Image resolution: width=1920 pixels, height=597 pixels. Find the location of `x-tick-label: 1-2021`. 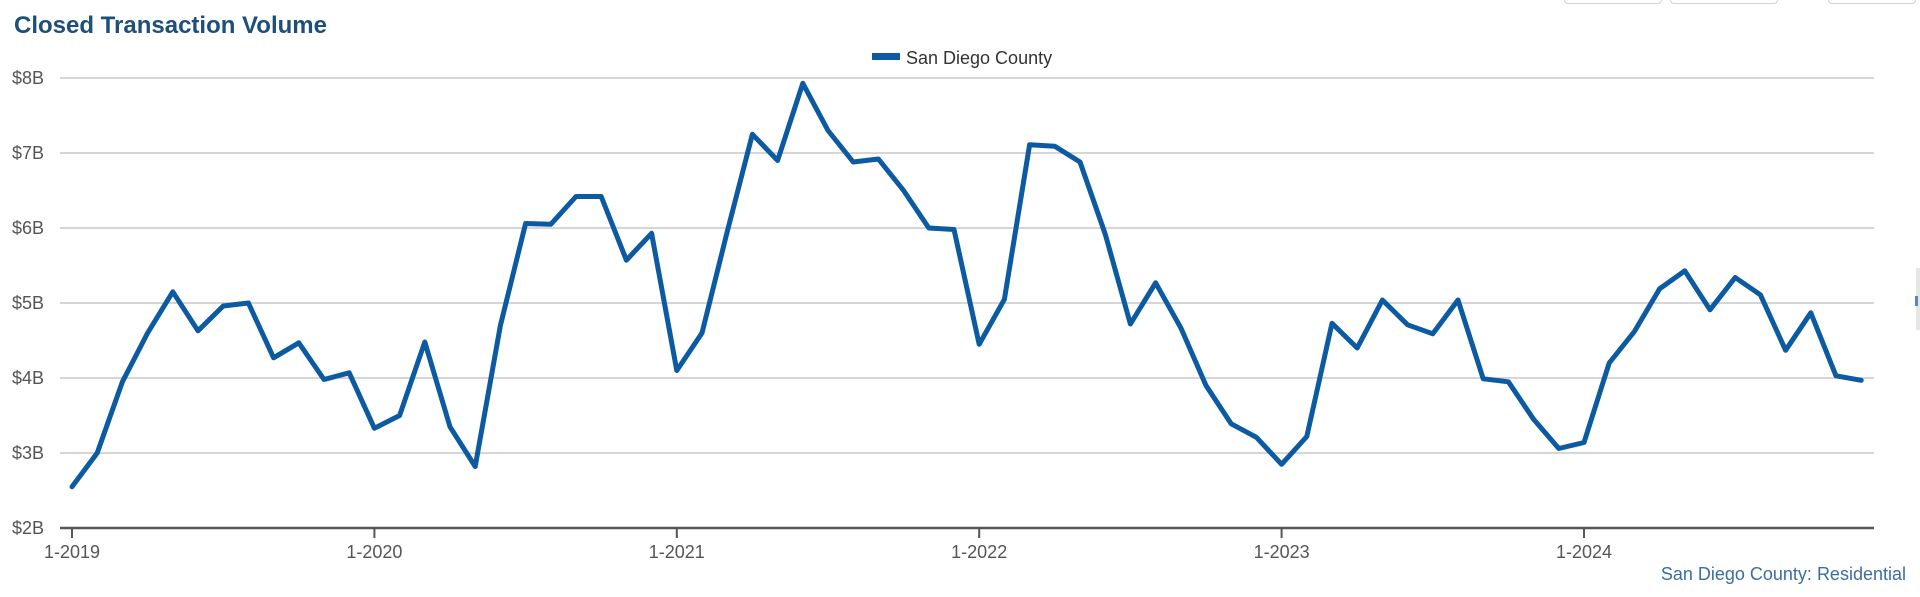

x-tick-label: 1-2021 is located at coordinates (677, 552).